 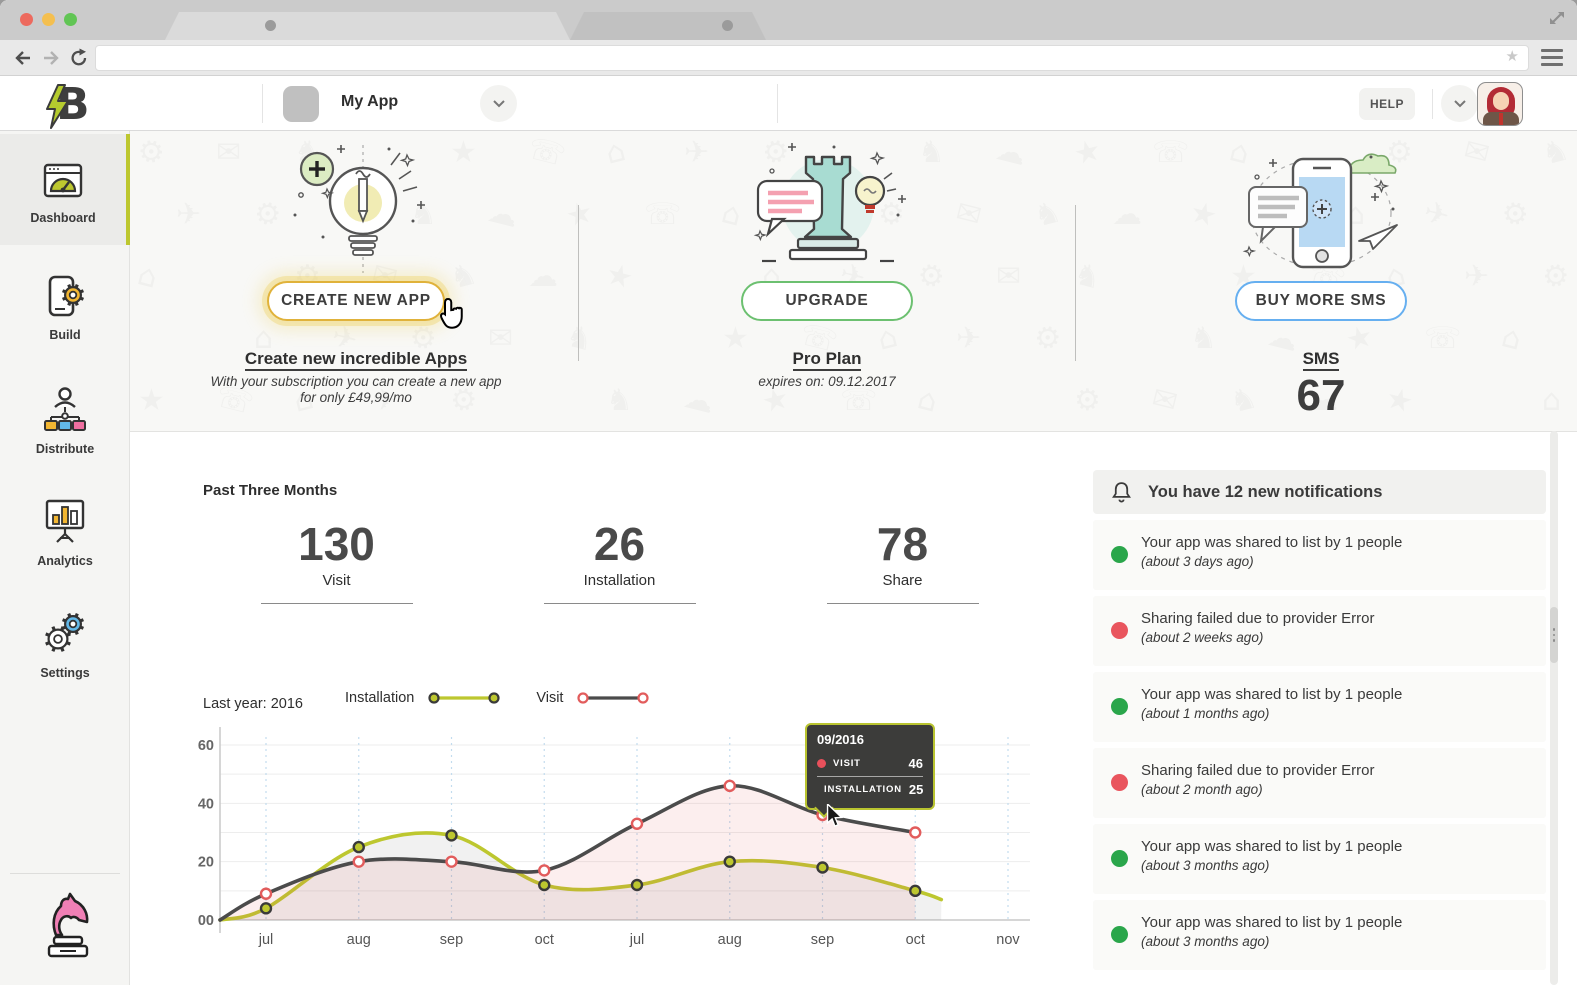 What do you see at coordinates (1512, 56) in the screenshot?
I see `bookmark-star-icon: ★` at bounding box center [1512, 56].